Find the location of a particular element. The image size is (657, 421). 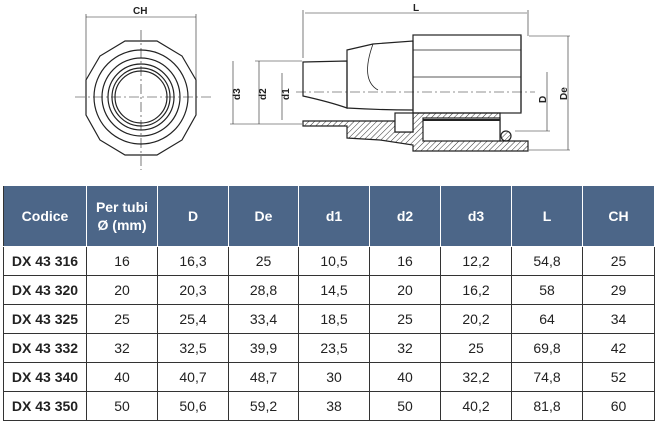

cell-l: 74,8 is located at coordinates (547, 377).